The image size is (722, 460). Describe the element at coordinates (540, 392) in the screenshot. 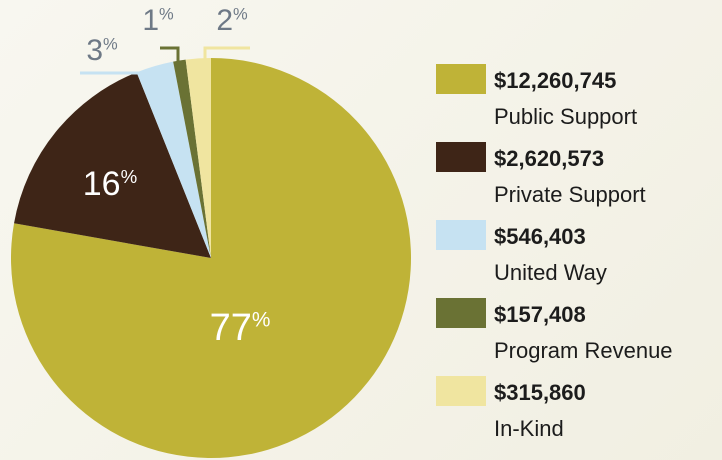

I see `legend-amount: $315,860` at that location.